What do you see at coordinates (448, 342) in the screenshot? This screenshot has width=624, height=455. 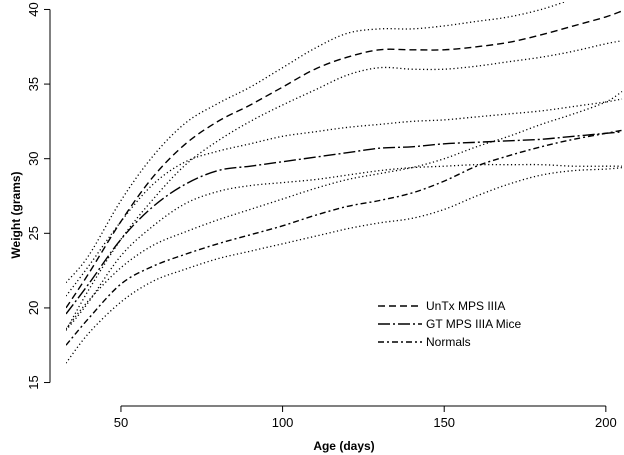 I see `legend-label: Normals` at bounding box center [448, 342].